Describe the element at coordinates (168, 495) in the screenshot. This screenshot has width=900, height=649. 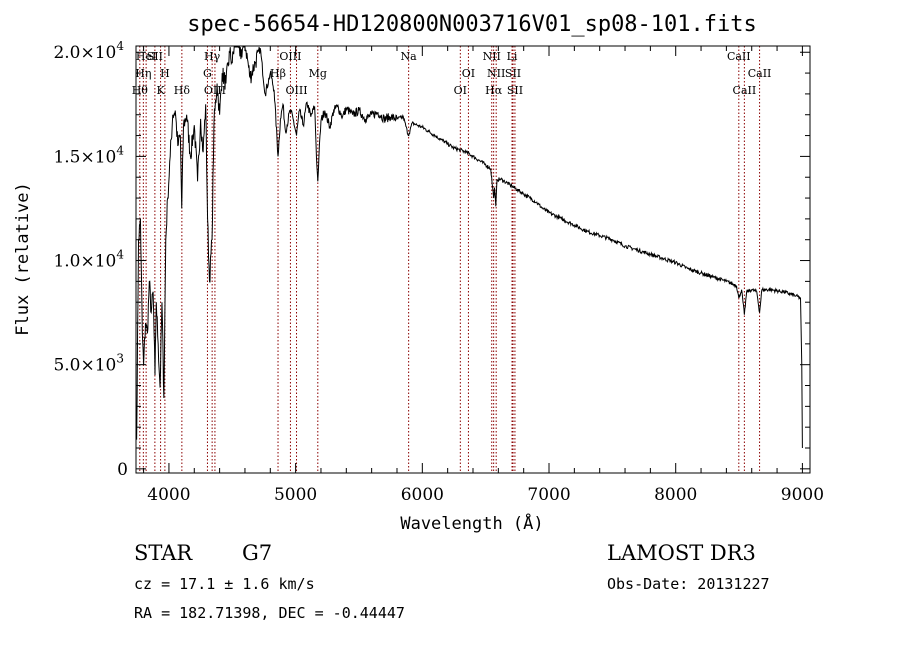
I see `x-tick-label: 4000` at that location.